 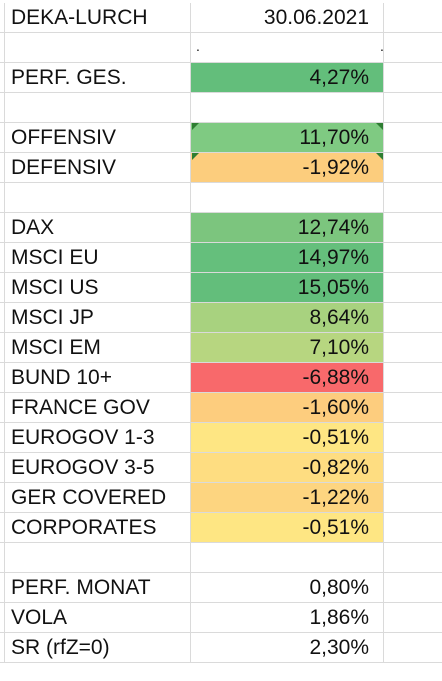 I want to click on cell-value: -6,88%, so click(x=287, y=378).